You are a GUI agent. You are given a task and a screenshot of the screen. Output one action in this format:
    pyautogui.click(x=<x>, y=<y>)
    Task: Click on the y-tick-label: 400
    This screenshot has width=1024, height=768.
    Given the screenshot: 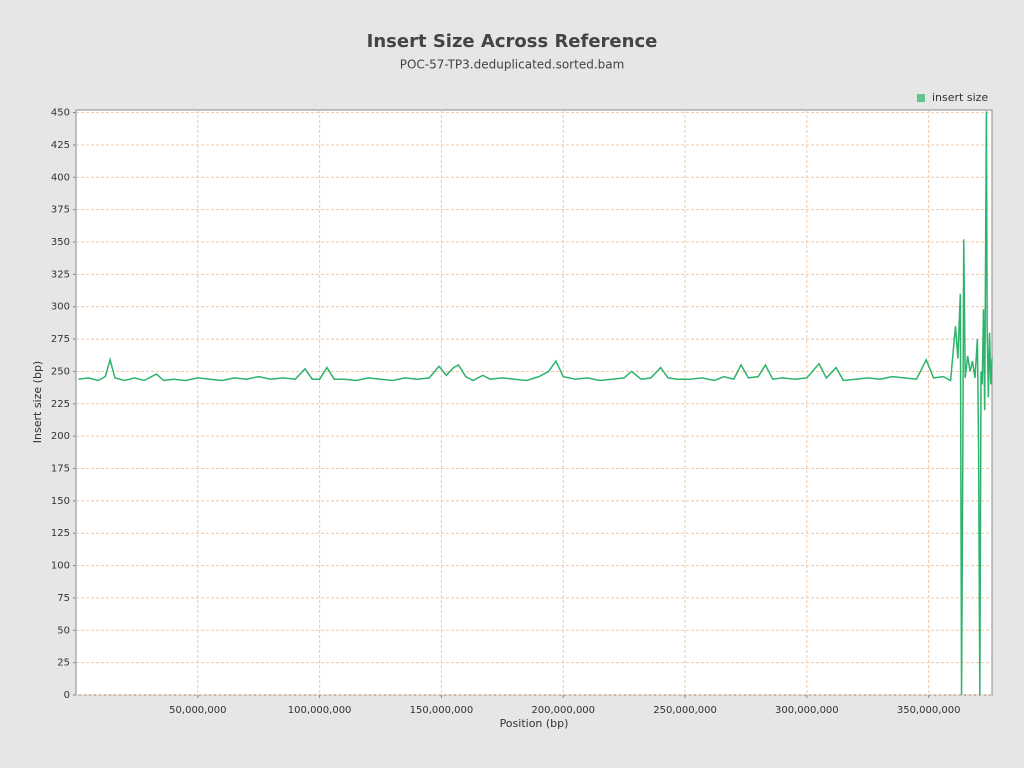 What is the action you would take?
    pyautogui.click(x=60, y=177)
    